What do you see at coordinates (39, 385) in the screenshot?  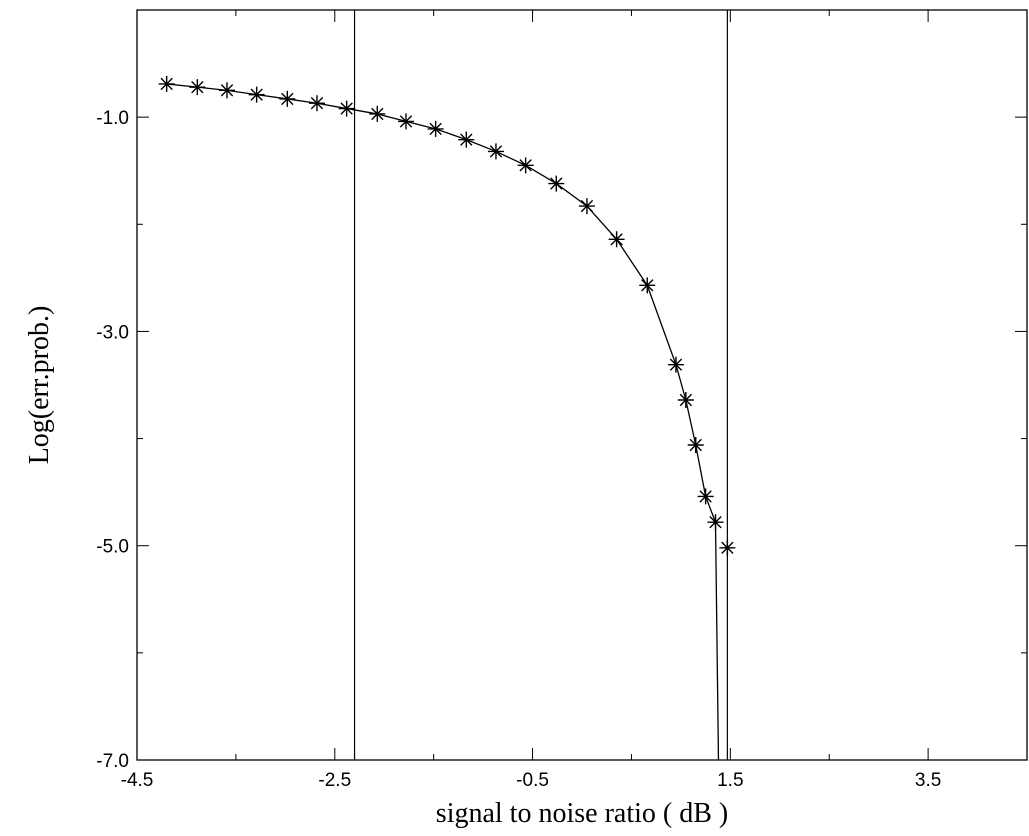 I see `y-axis-title: Log(err.prob.)` at bounding box center [39, 385].